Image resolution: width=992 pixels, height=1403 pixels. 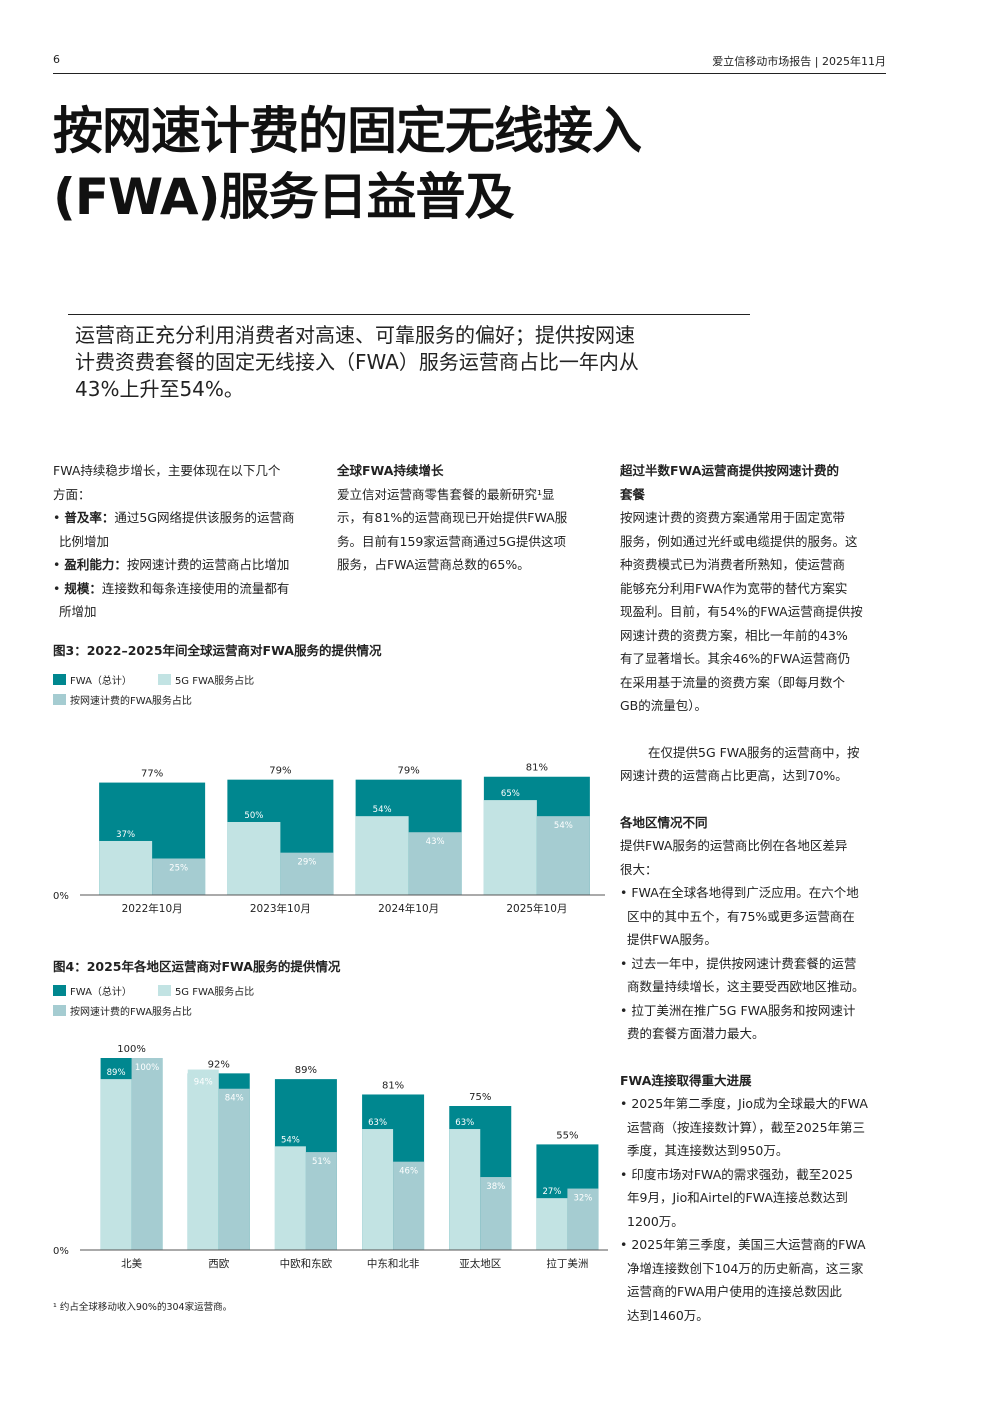 I want to click on figure3-legend: FWA（总计） 5G FWA服务占比 按网速计费的FWA服务占比, so click(x=166, y=689).